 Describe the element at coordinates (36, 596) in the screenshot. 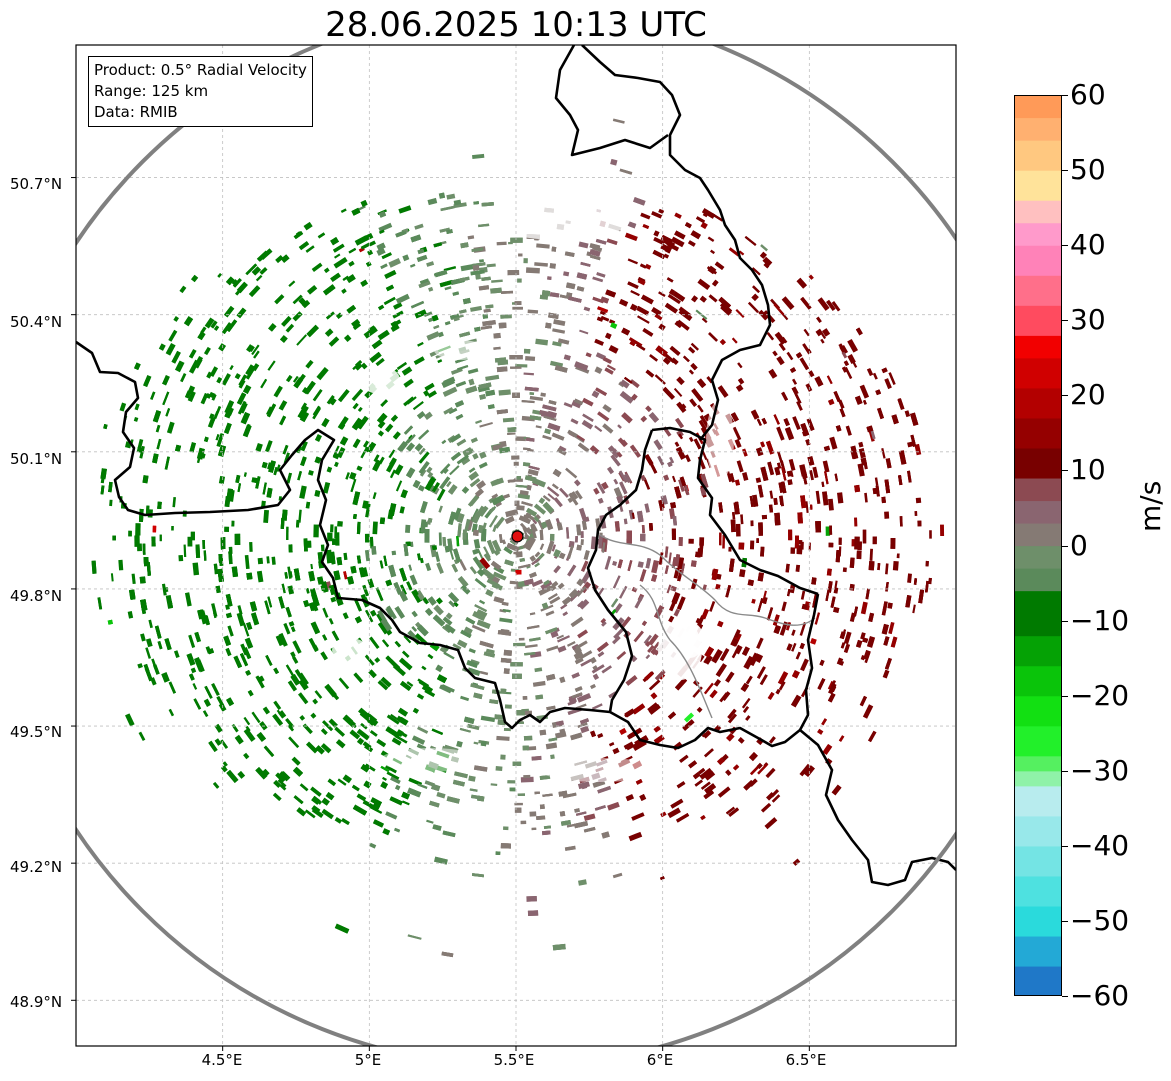

I see `lat-tick-label: 49.8°N` at that location.